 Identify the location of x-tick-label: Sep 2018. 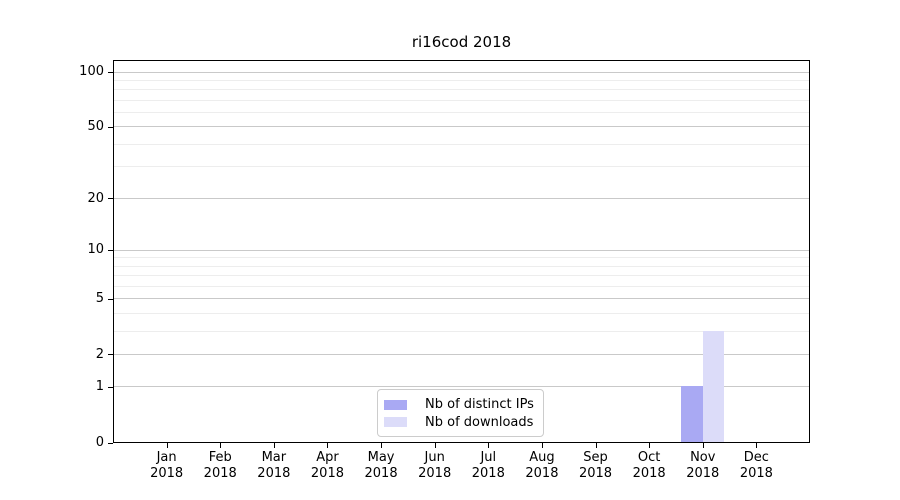
(595, 465).